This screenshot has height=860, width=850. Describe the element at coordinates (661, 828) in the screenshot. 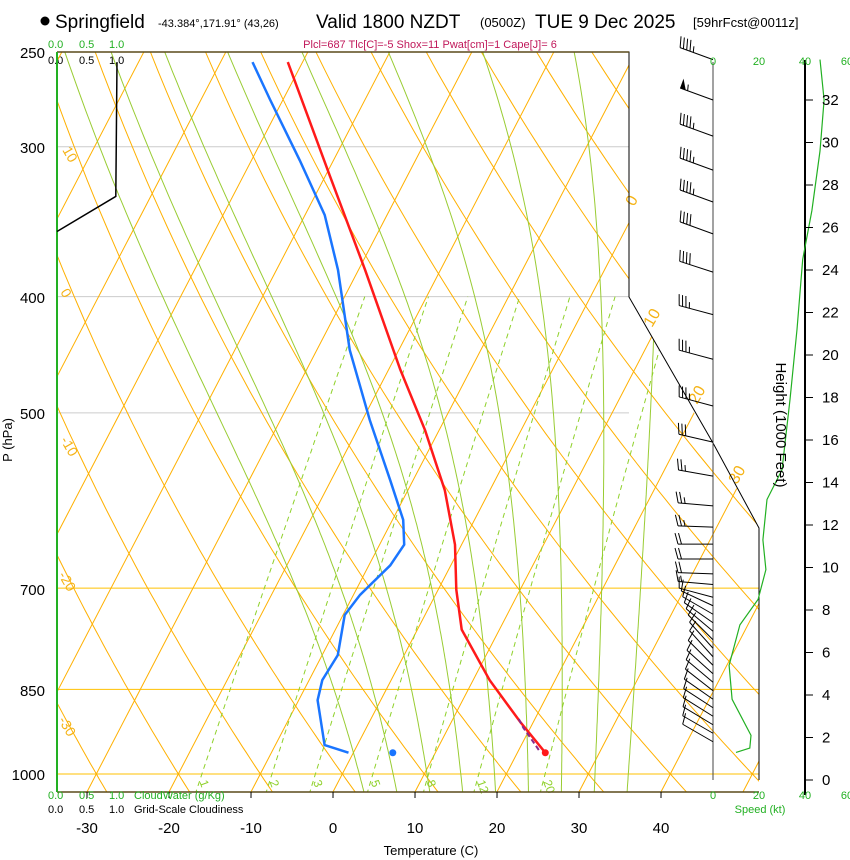

I see `temp-tick-label: 40` at that location.